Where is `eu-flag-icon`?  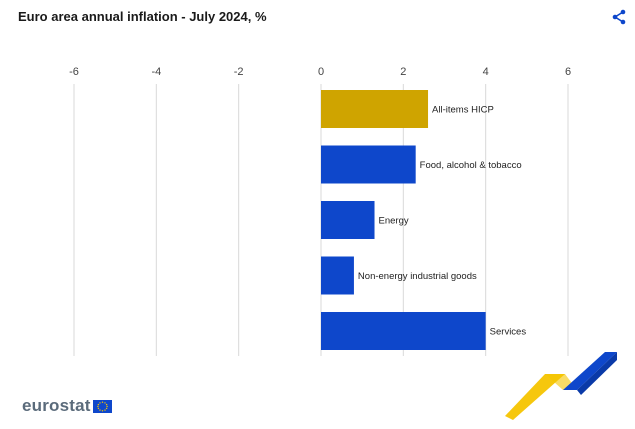 eu-flag-icon is located at coordinates (102, 406).